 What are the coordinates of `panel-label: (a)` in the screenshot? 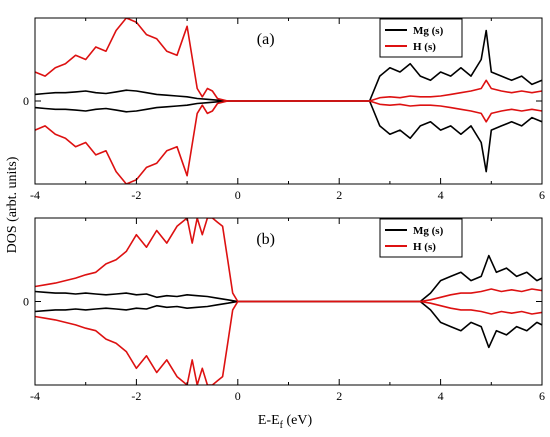 It's located at (266, 39).